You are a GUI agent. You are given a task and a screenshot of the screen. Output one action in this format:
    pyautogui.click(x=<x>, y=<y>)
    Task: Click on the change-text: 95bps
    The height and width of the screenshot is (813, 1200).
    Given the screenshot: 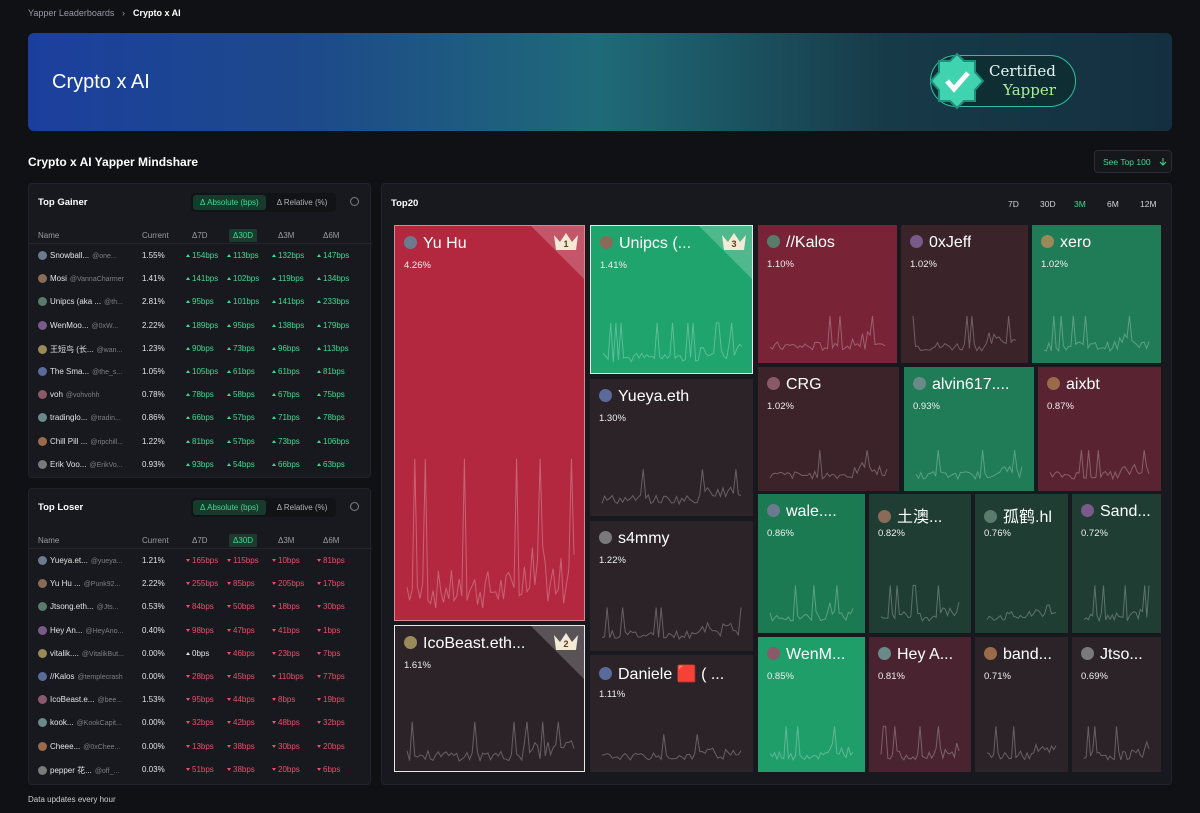 What is the action you would take?
    pyautogui.click(x=203, y=700)
    